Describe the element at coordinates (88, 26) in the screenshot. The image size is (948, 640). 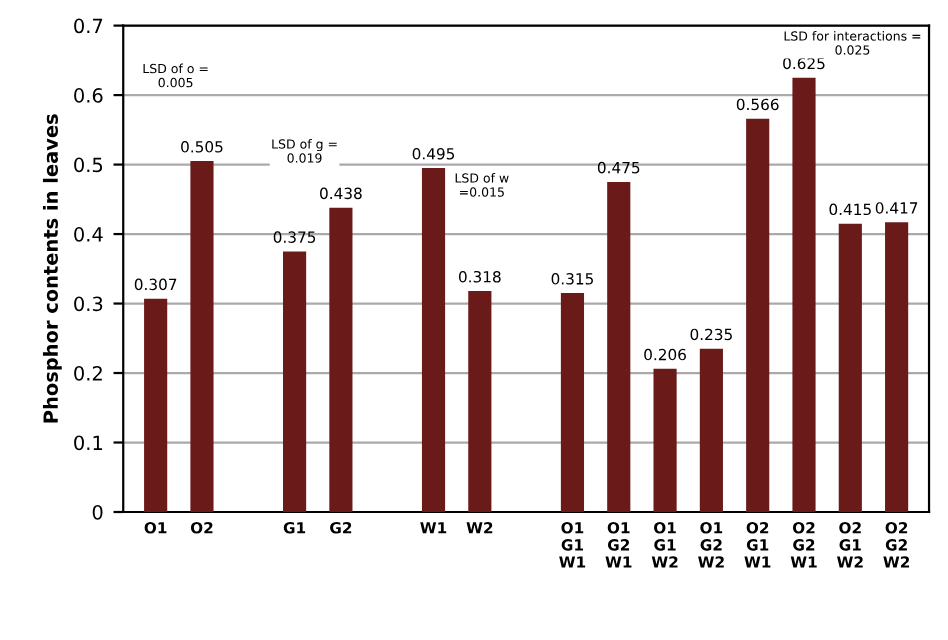
I see `y-tick-label: 0.7` at that location.